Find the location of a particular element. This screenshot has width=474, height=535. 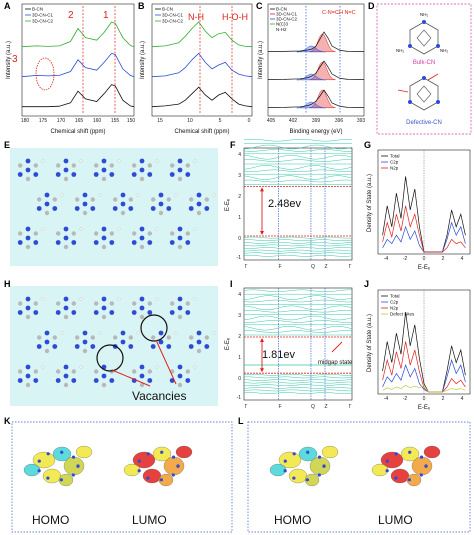

legend-label: Total is located at coordinates (395, 296).